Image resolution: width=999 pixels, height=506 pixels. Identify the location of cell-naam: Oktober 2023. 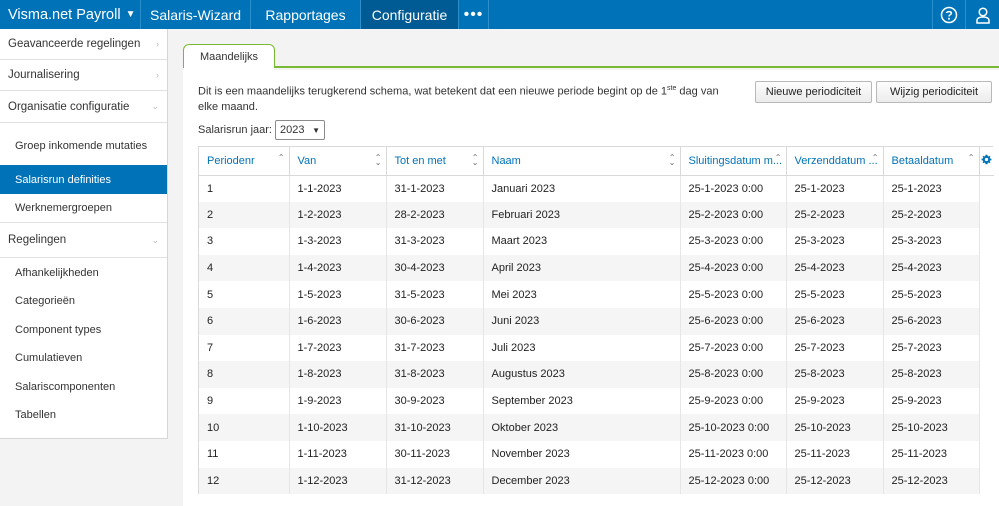
(582, 427).